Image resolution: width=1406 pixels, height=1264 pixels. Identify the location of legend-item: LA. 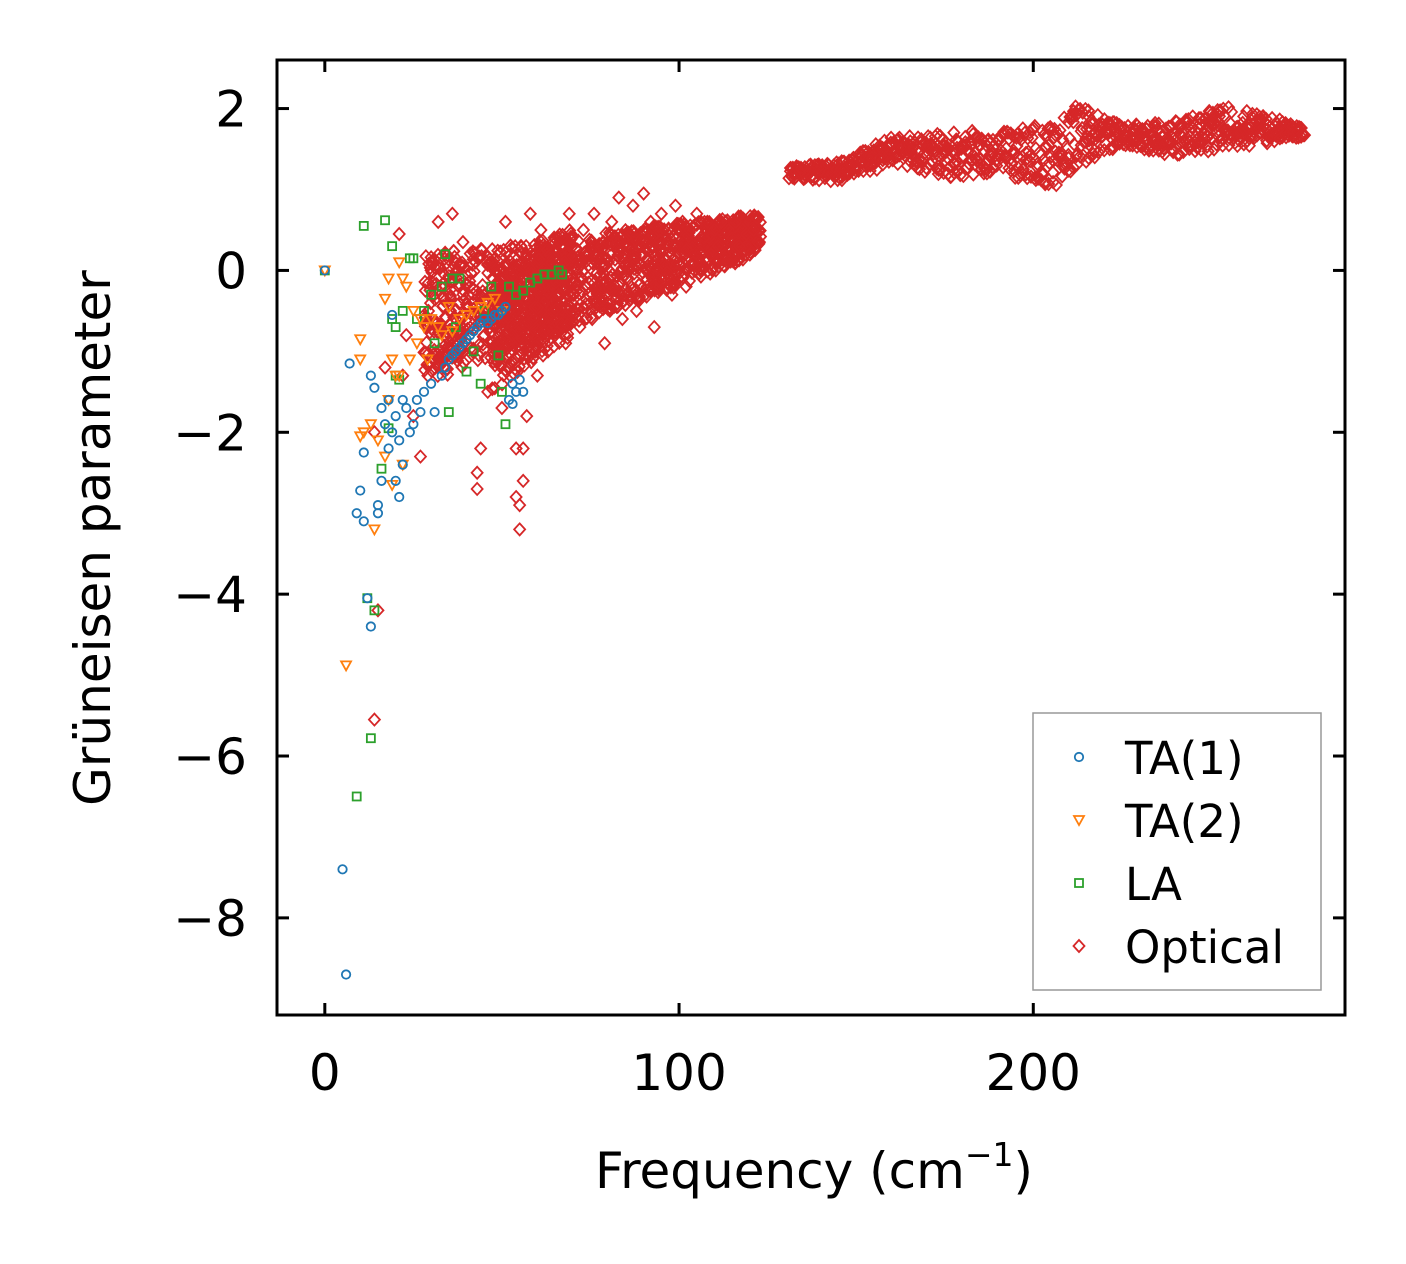
(1128, 884).